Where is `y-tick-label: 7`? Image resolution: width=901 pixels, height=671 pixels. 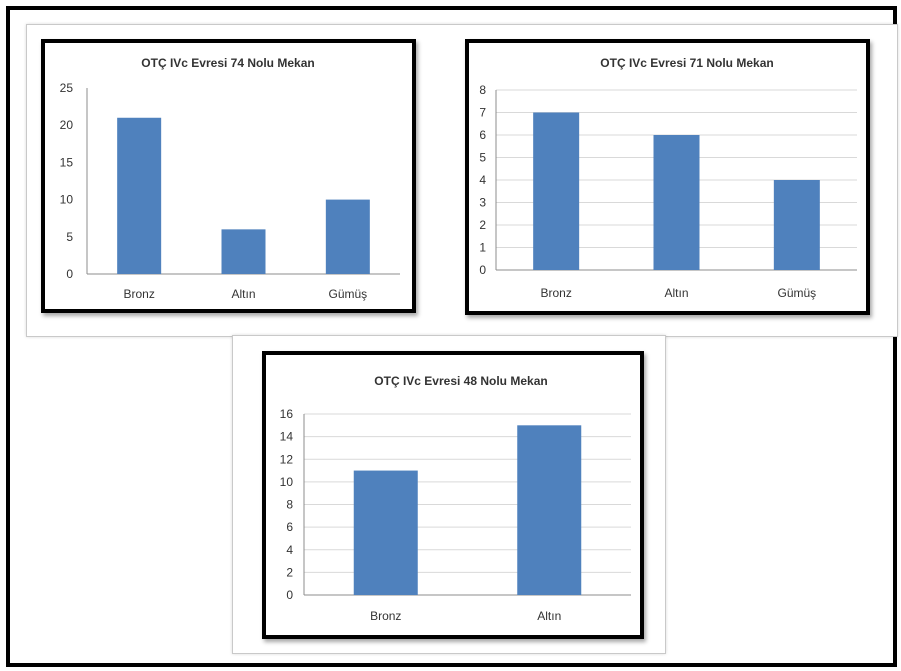
y-tick-label: 7 is located at coordinates (482, 113).